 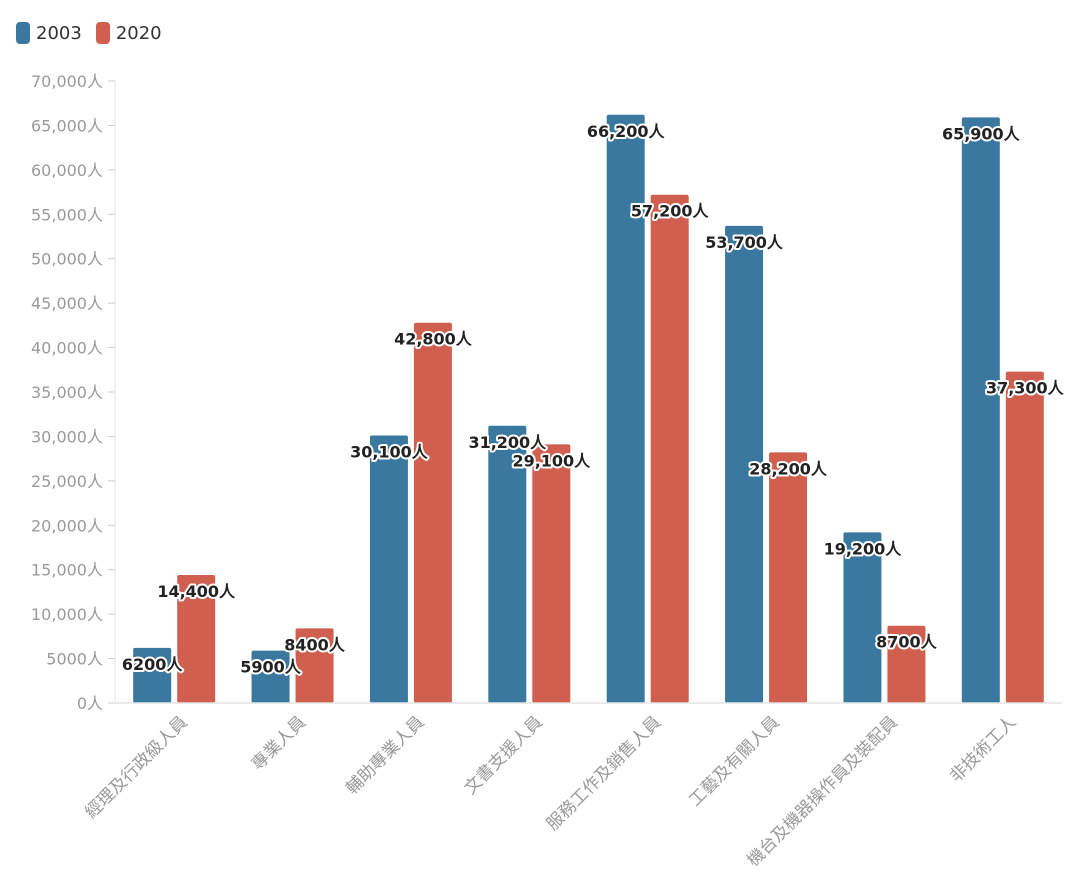 I want to click on data-label-2020-2: 42,800人, so click(x=433, y=339).